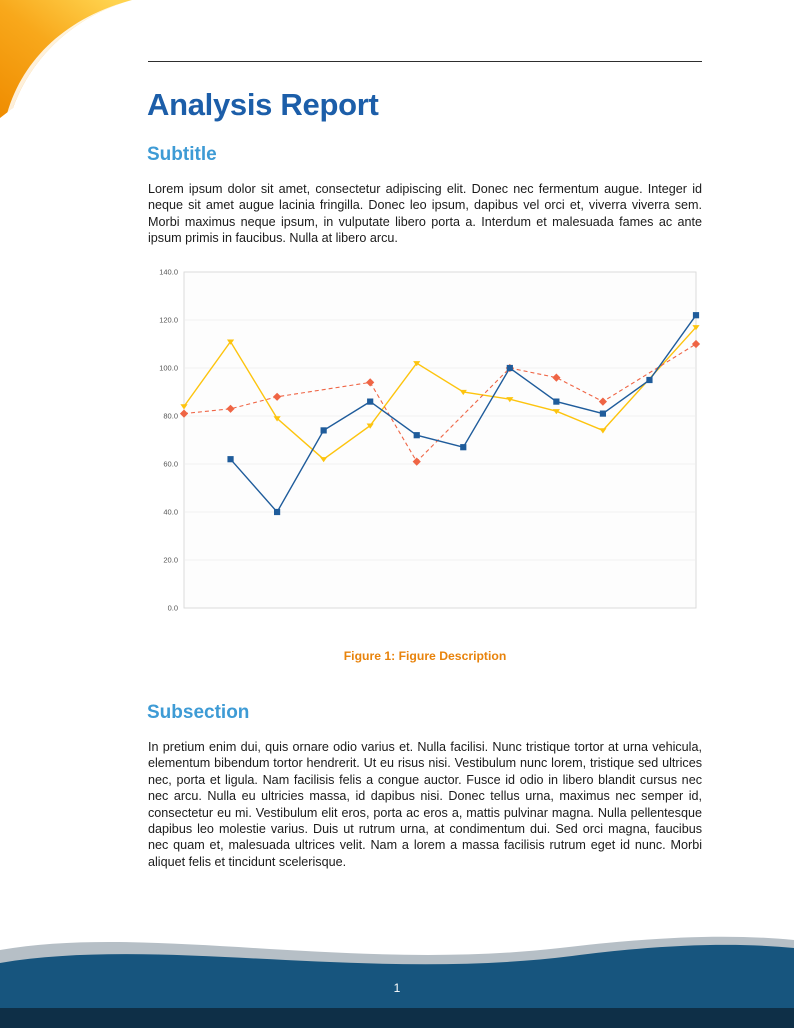 The height and width of the screenshot is (1028, 794). Describe the element at coordinates (168, 368) in the screenshot. I see `svg-text: 100.0` at that location.